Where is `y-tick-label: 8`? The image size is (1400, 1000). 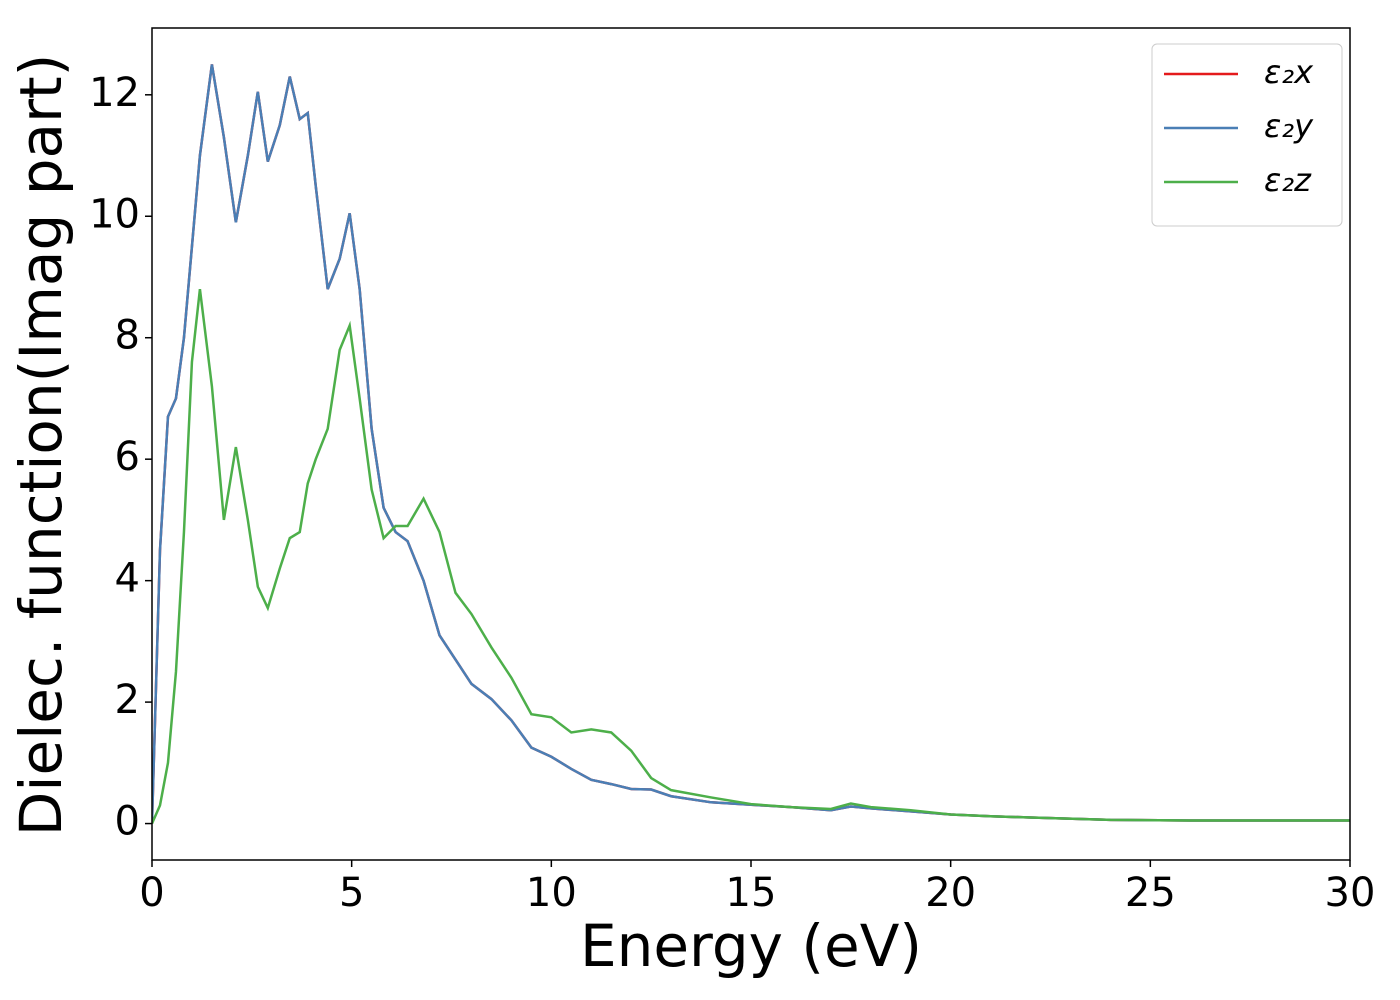
y-tick-label: 8 is located at coordinates (127, 336).